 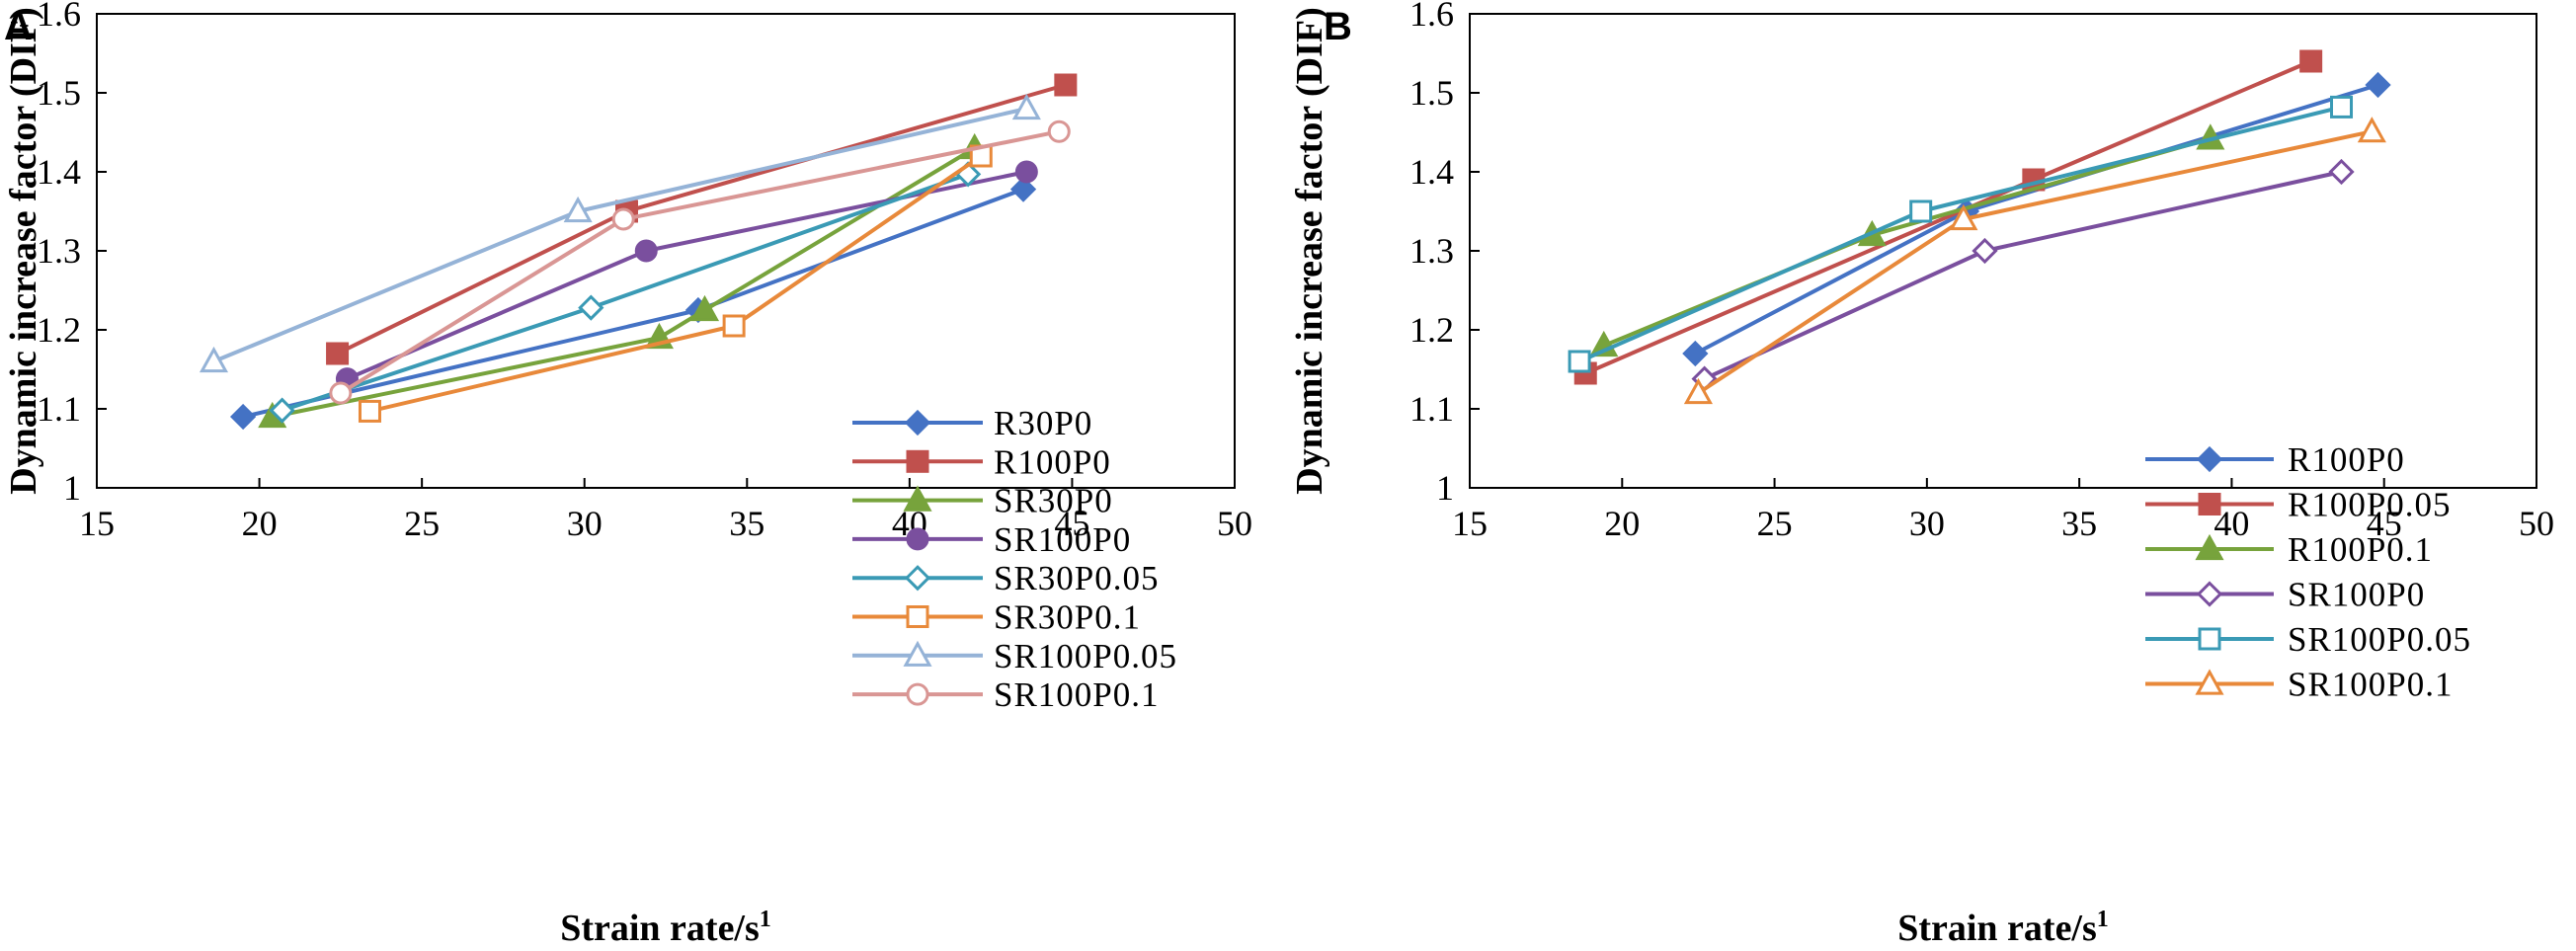 I want to click on series-r100p0, so click(x=2036, y=219).